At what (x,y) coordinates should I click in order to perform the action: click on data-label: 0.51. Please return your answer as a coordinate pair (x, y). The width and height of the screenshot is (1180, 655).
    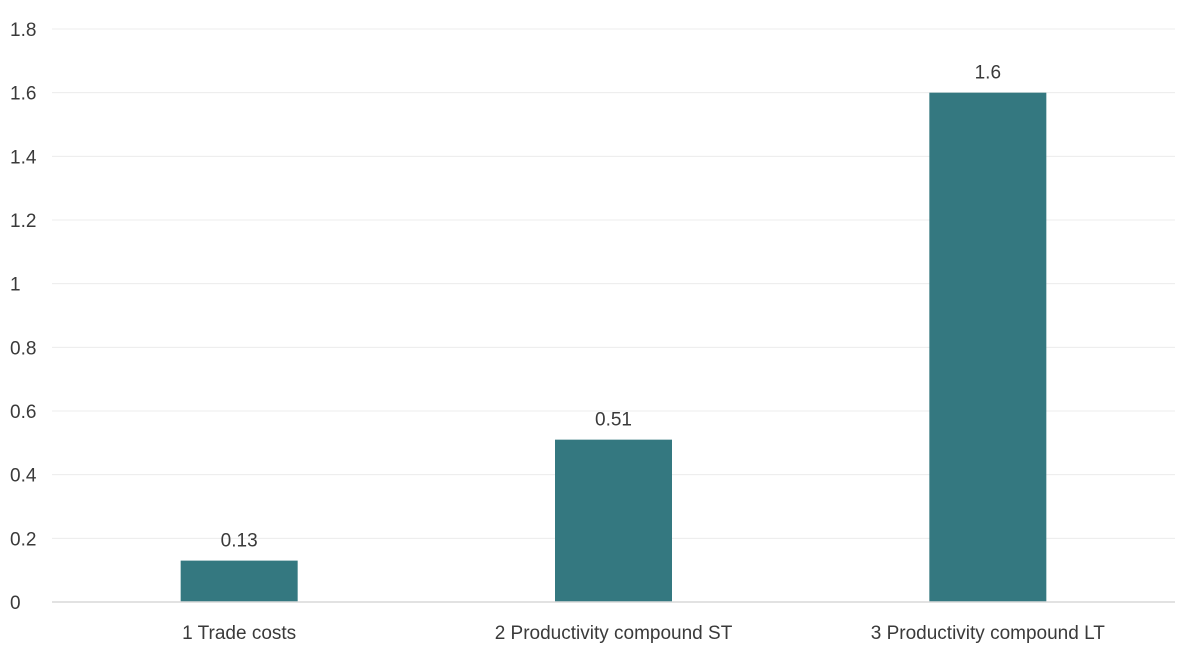
    Looking at the image, I should click on (613, 420).